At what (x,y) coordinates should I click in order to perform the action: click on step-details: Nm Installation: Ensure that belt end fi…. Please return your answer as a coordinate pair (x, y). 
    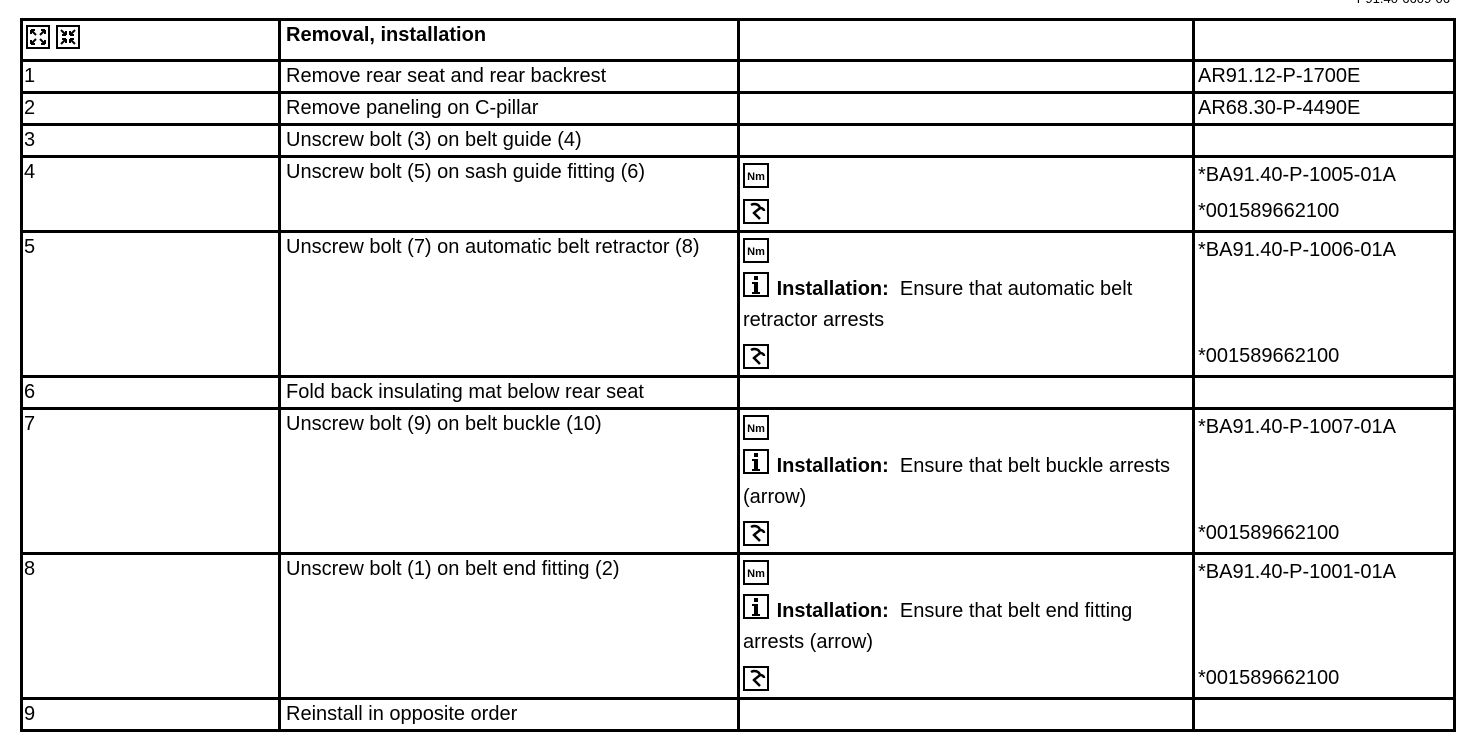
    Looking at the image, I should click on (966, 626).